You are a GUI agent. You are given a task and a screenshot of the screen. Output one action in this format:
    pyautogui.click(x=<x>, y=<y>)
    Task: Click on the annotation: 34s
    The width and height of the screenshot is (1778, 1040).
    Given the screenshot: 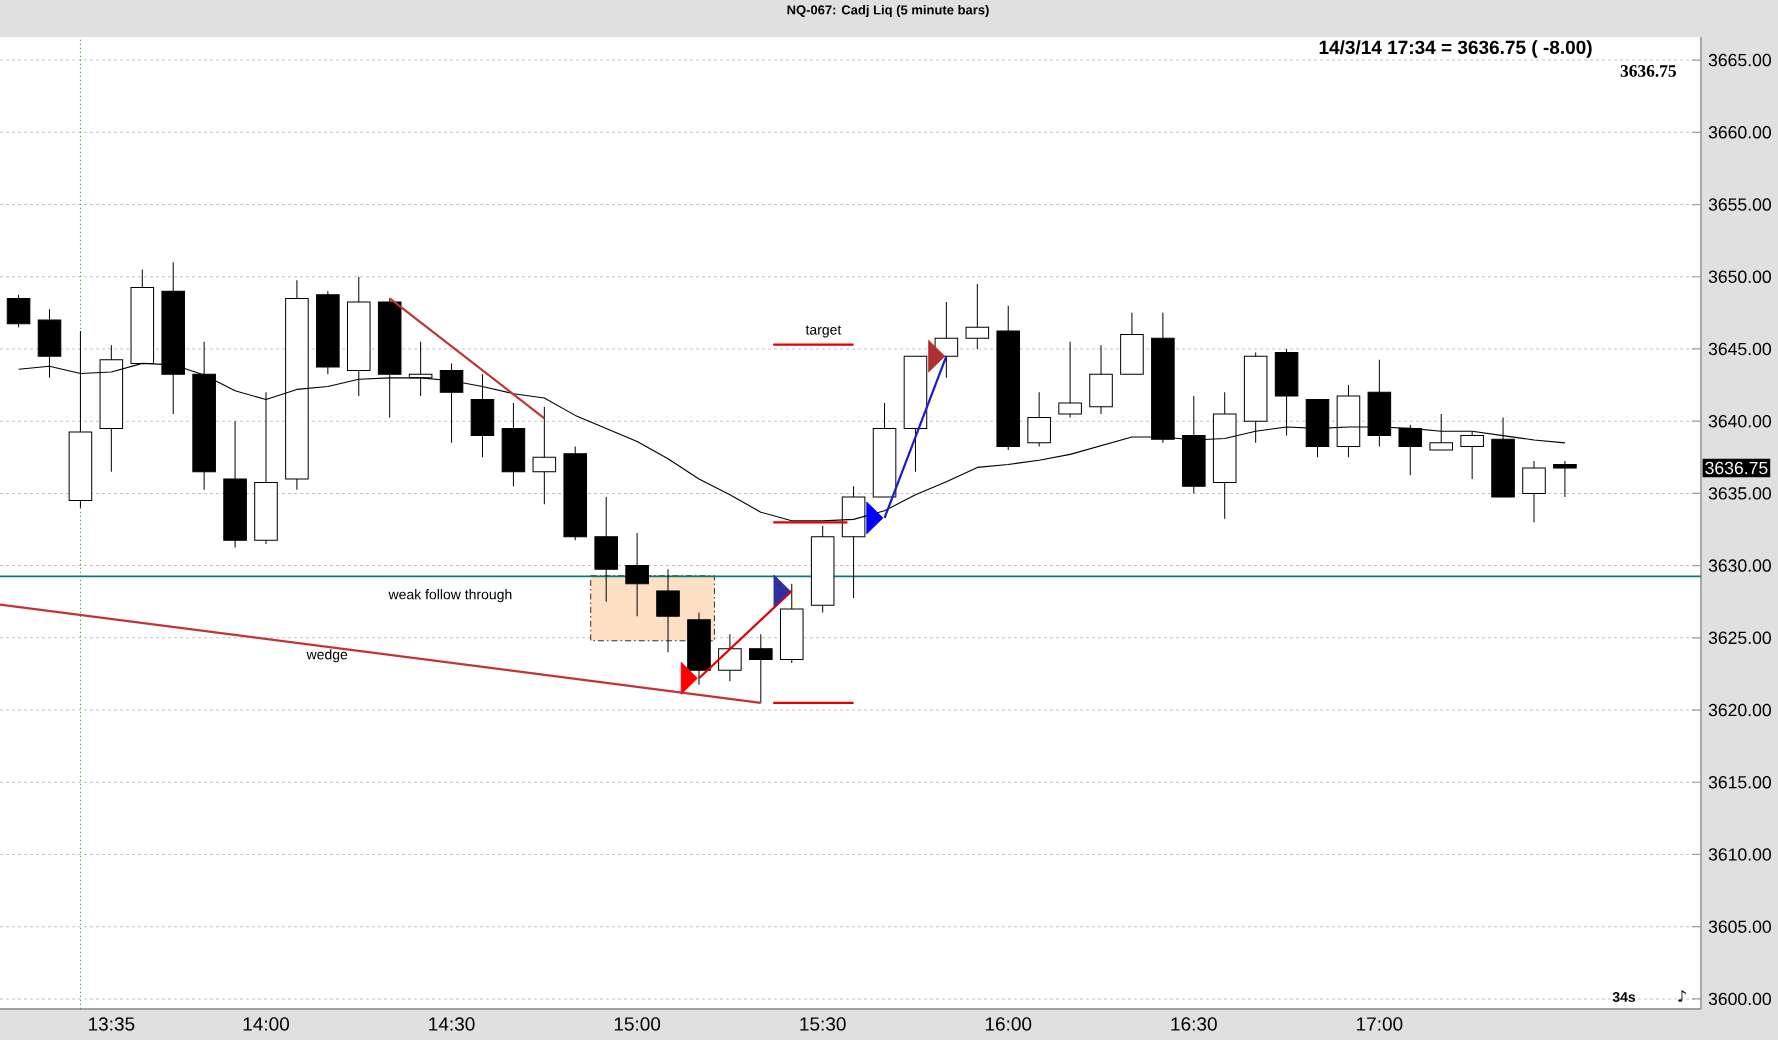 What is the action you would take?
    pyautogui.click(x=1624, y=997)
    